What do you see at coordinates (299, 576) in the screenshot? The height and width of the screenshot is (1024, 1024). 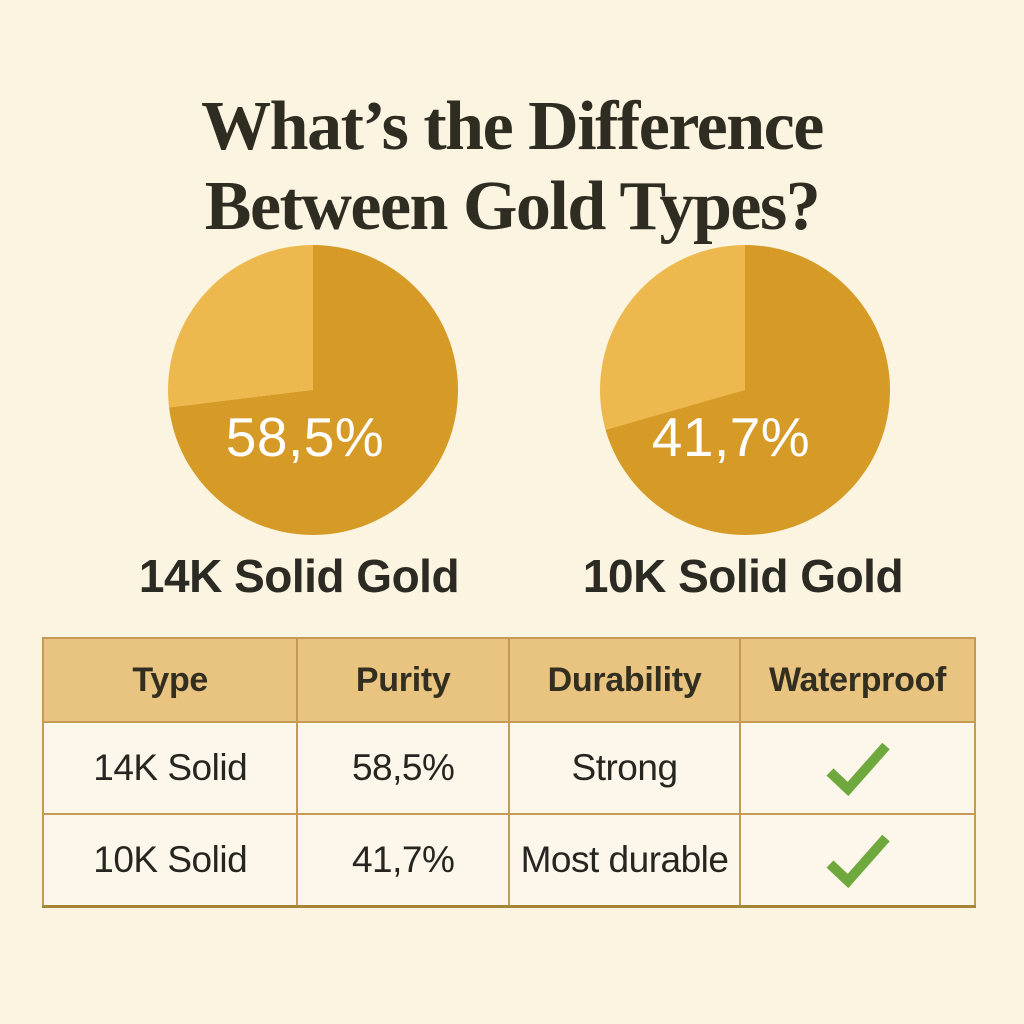 I see `pie-caption-14k: 14K Solid Gold` at bounding box center [299, 576].